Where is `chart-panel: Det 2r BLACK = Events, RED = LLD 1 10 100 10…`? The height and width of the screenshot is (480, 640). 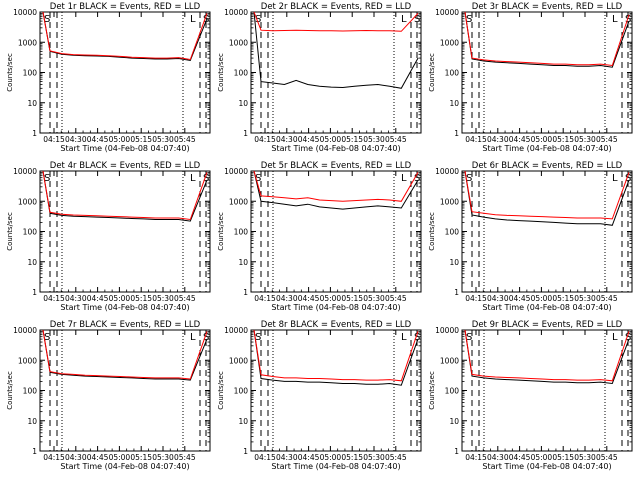 chart-panel: Det 2r BLACK = Events, RED = LLD 1 10 100 10… is located at coordinates (319, 77).